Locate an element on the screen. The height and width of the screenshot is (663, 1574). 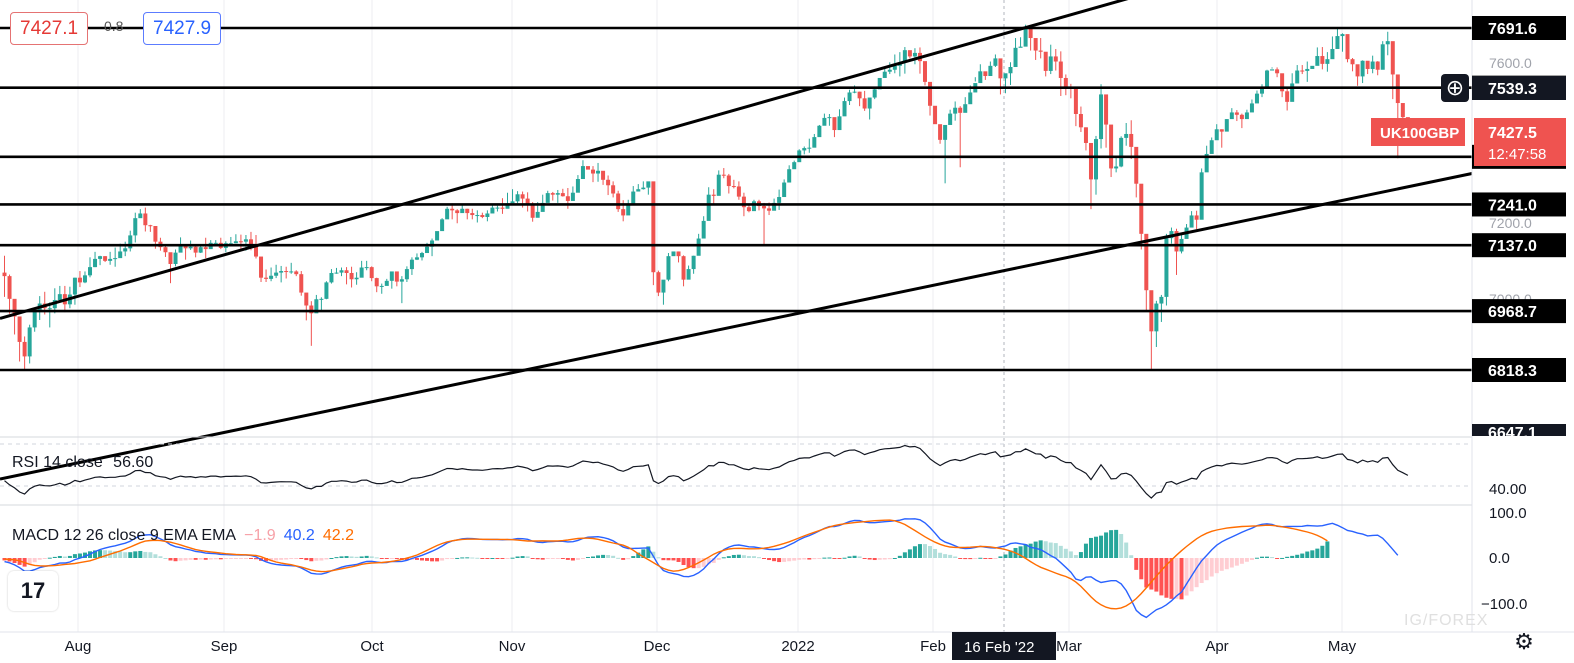
tradingview-logo-icon: 17 is located at coordinates (33, 591).